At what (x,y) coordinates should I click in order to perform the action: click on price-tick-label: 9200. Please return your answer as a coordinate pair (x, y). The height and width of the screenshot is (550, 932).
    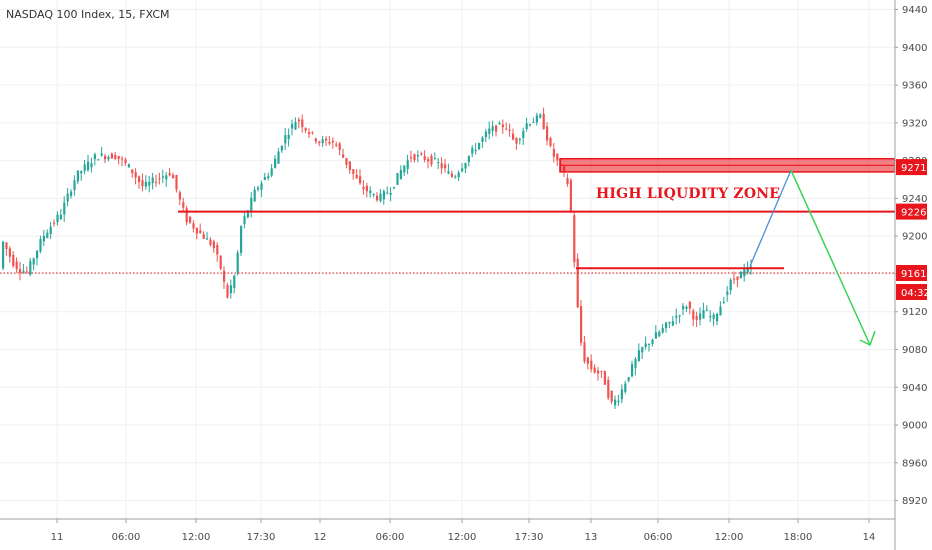
    Looking at the image, I should click on (914, 237).